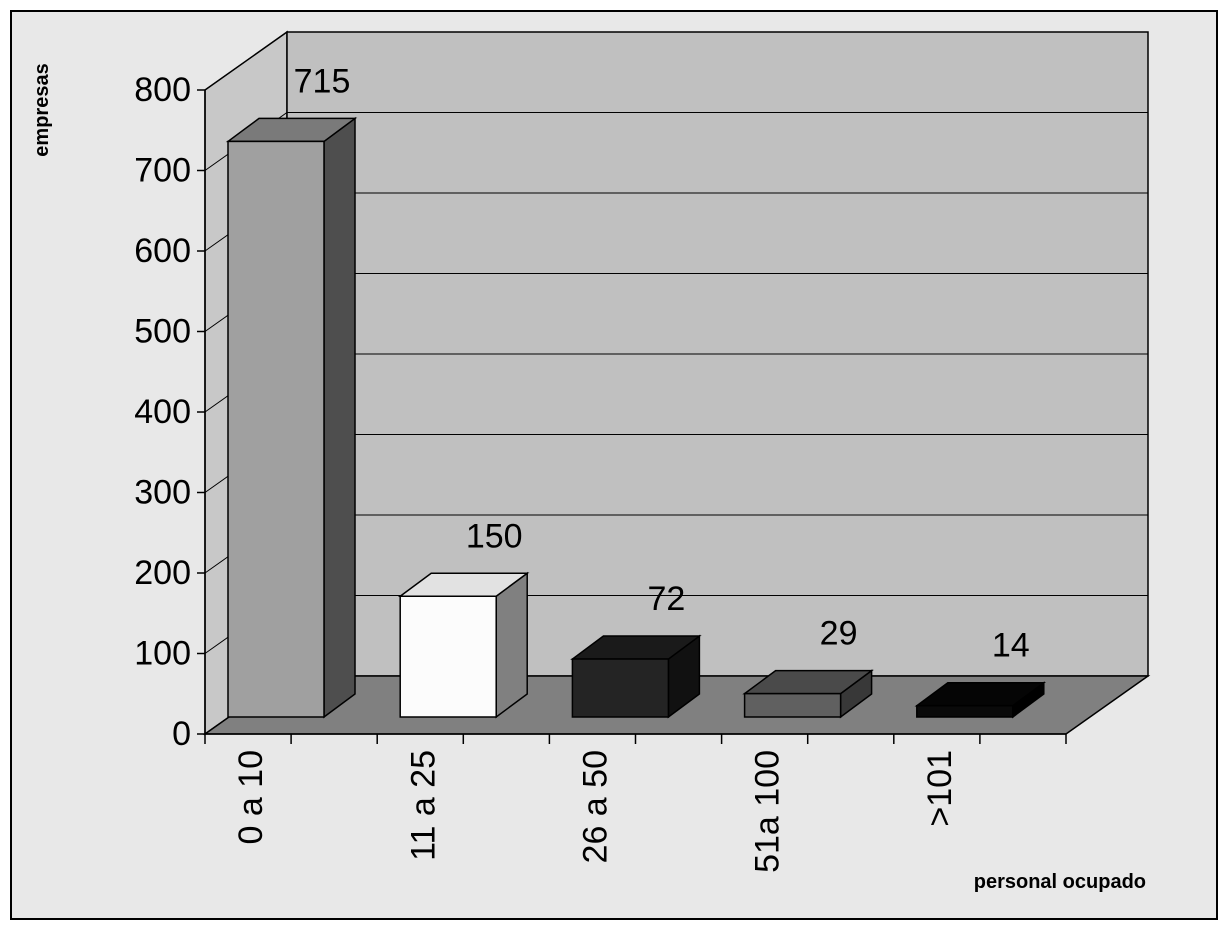  I want to click on y-tick-label: 300, so click(162, 493).